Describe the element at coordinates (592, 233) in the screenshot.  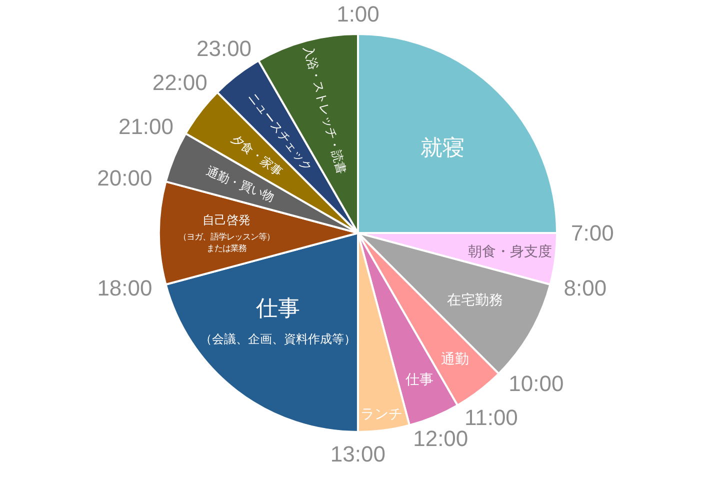
I see `text: 7:00` at that location.